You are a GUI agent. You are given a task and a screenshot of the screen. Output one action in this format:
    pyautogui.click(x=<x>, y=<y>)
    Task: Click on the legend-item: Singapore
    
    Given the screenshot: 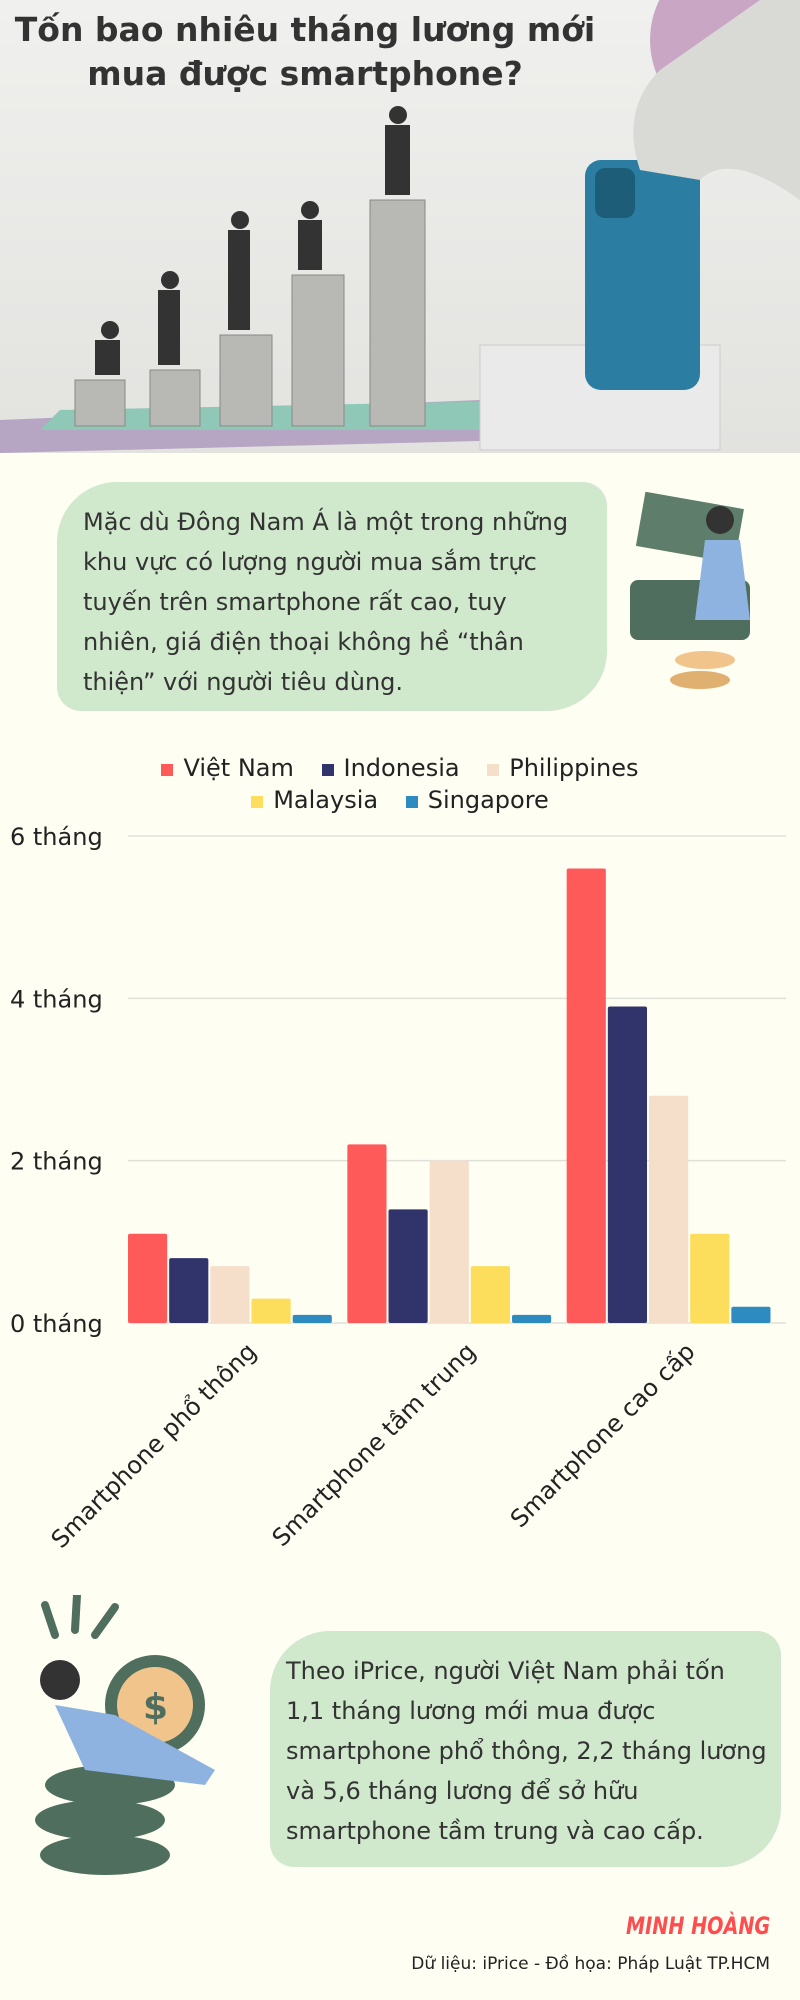 What is the action you would take?
    pyautogui.click(x=477, y=800)
    